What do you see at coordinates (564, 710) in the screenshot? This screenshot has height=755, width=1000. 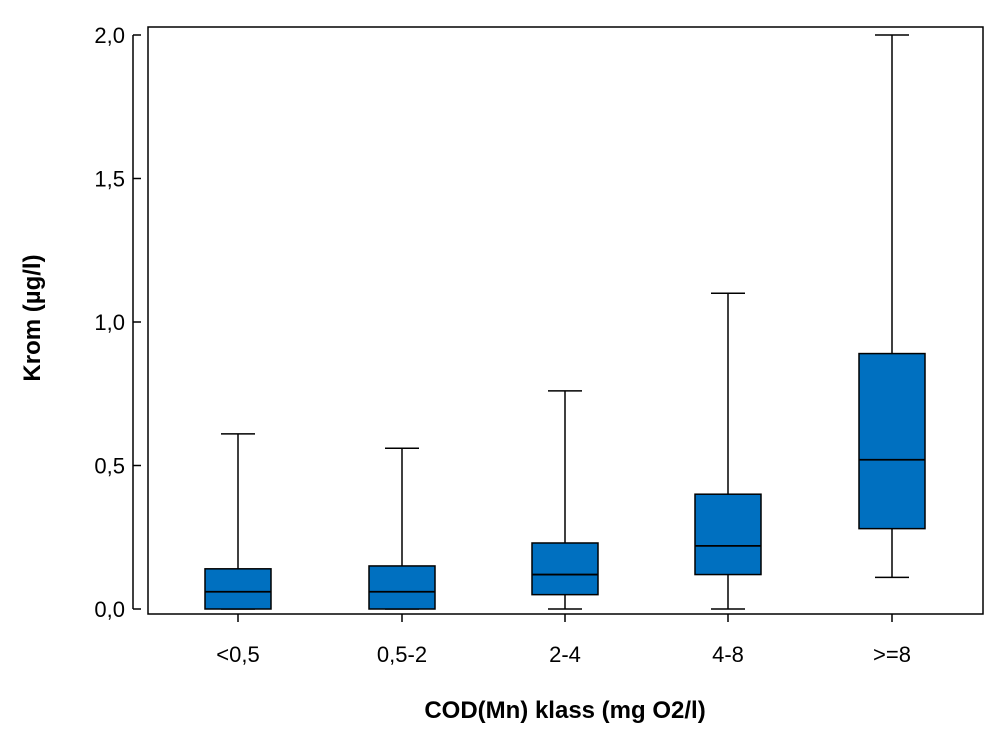 I see `x-axis-title: COD(Mn) klass (mg O2/l)` at bounding box center [564, 710].